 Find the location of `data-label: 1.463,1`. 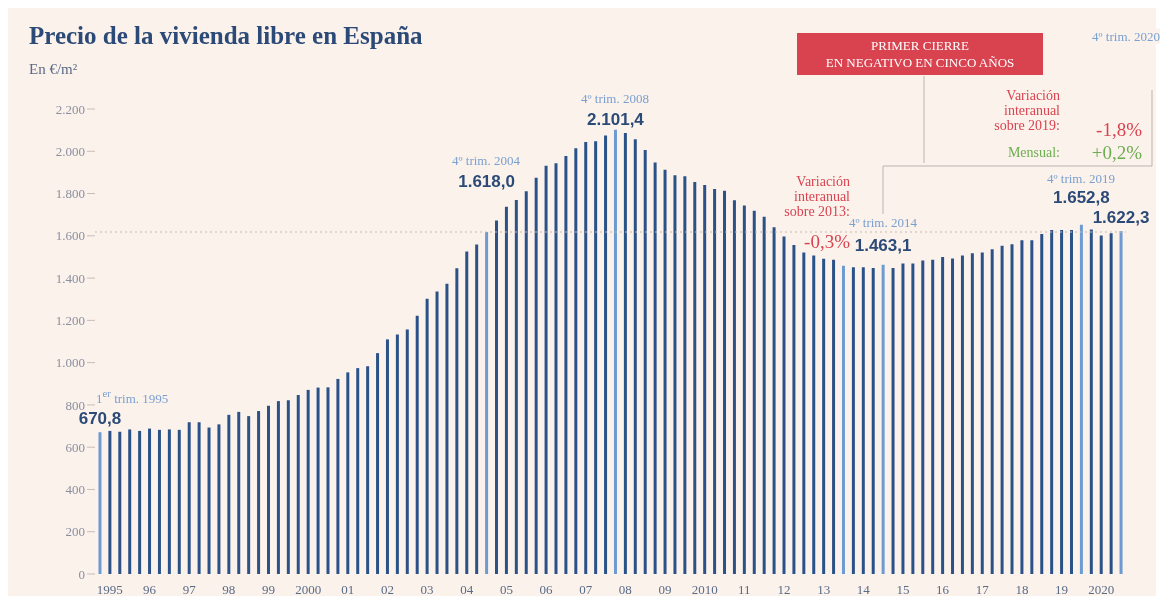

data-label: 1.463,1 is located at coordinates (883, 245).